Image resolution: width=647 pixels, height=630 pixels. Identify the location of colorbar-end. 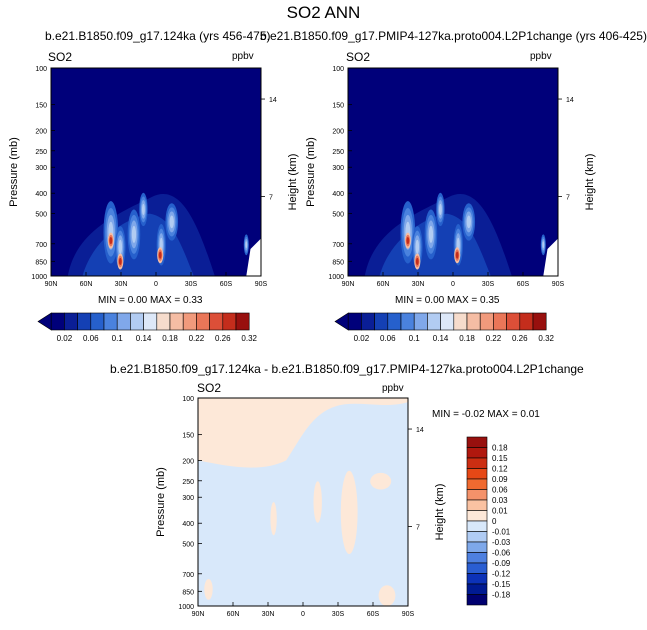
(44, 321).